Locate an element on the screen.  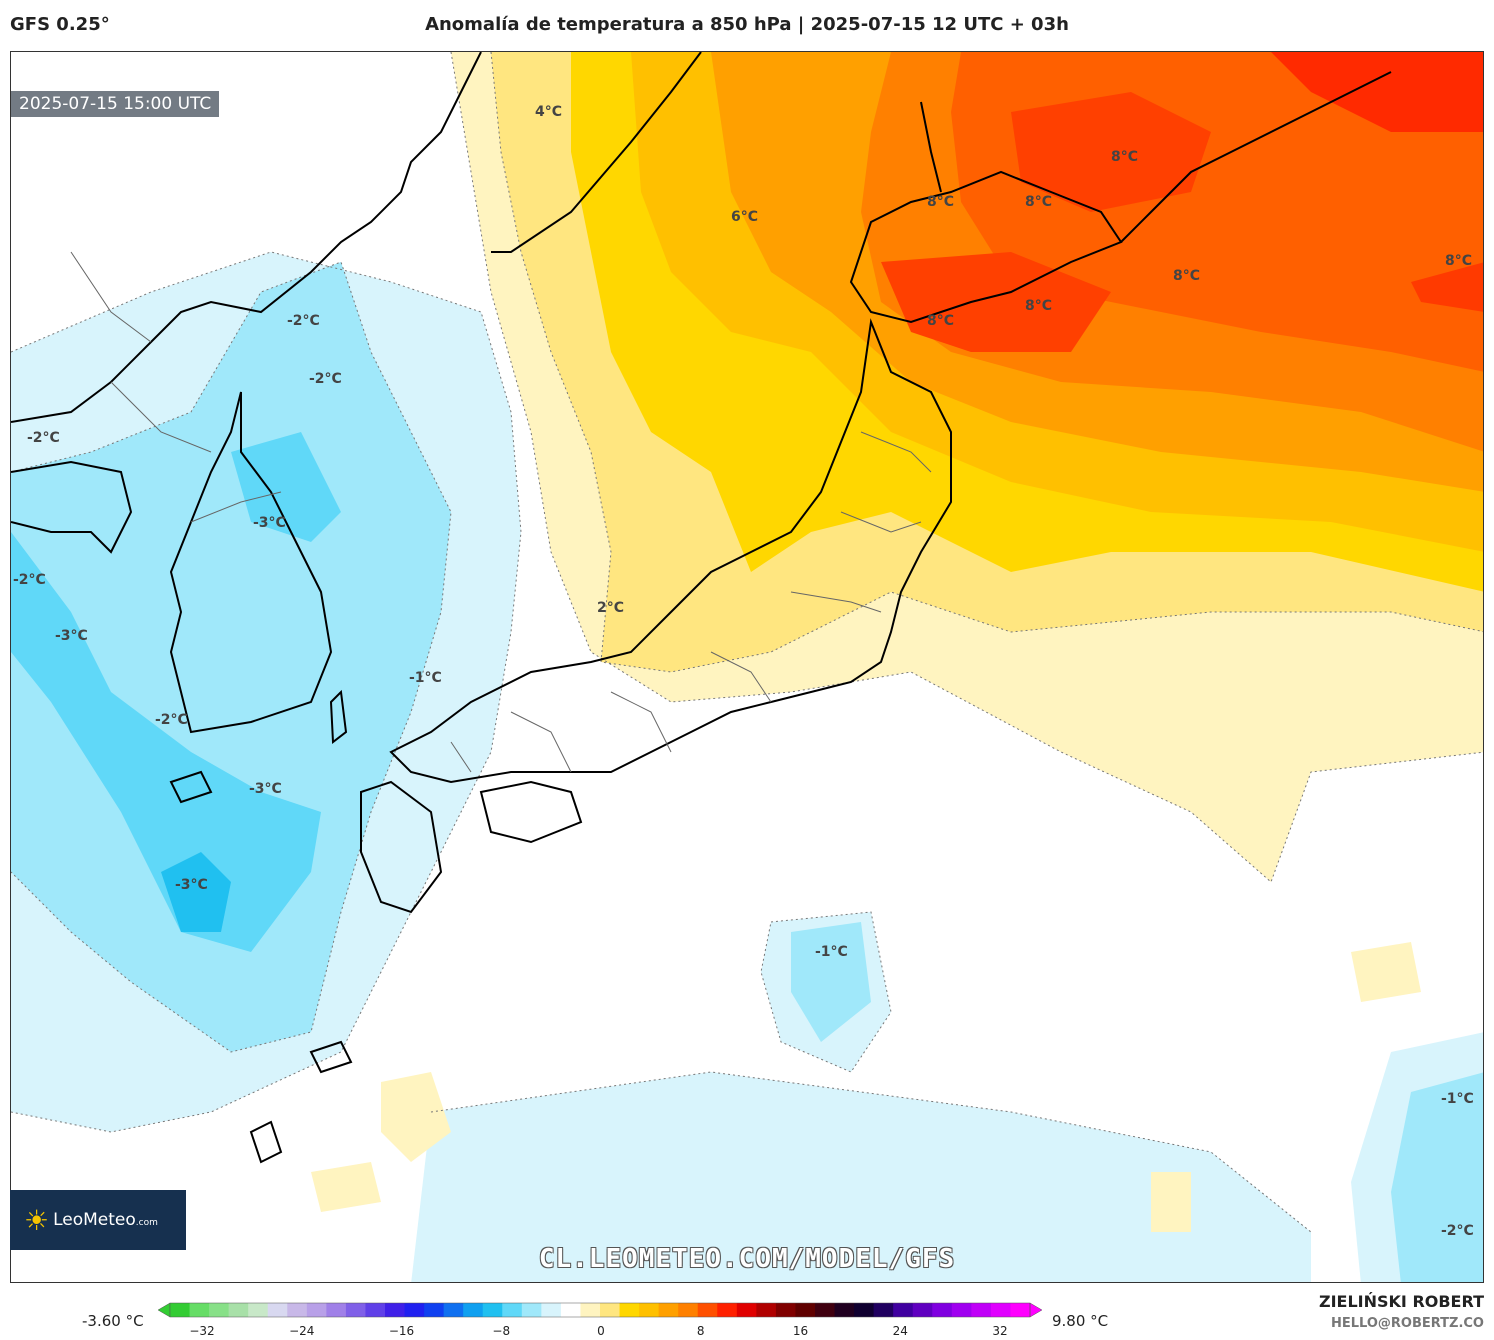
isoline-label: 6°C is located at coordinates (745, 217).